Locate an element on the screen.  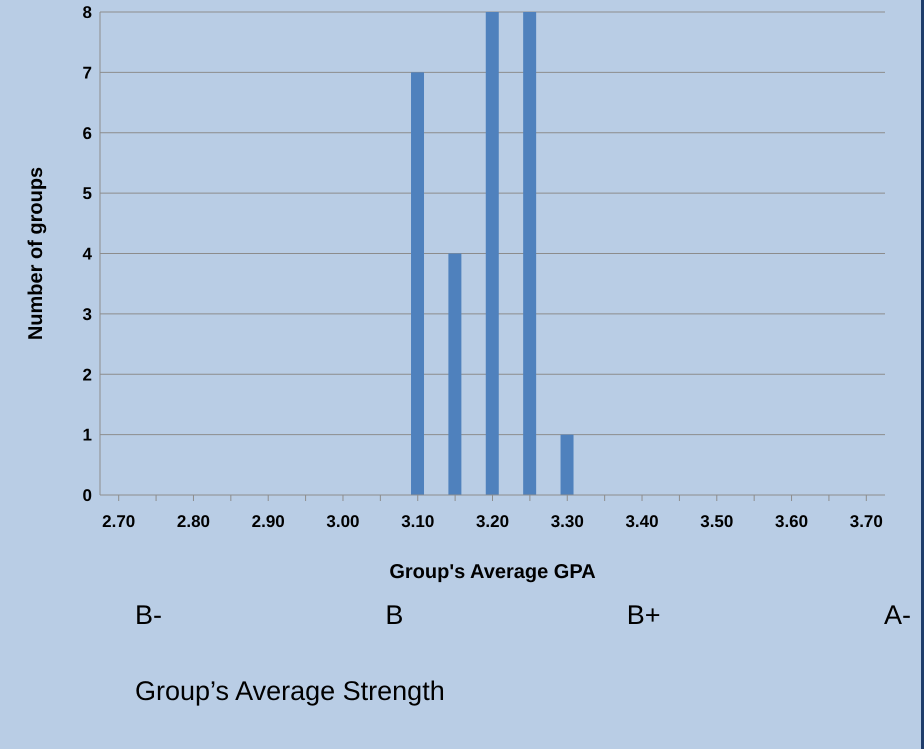
y-tick-label: 3 is located at coordinates (87, 314).